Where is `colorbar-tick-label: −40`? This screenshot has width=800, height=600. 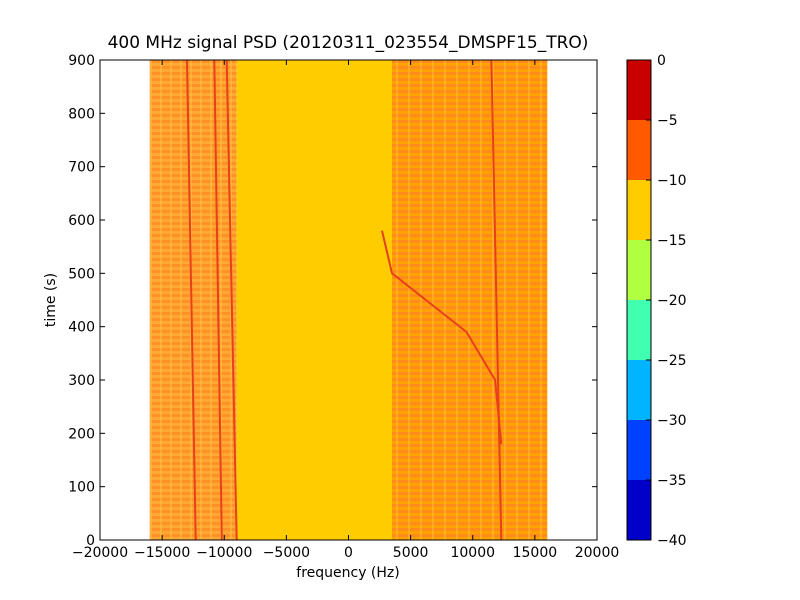 colorbar-tick-label: −40 is located at coordinates (672, 541).